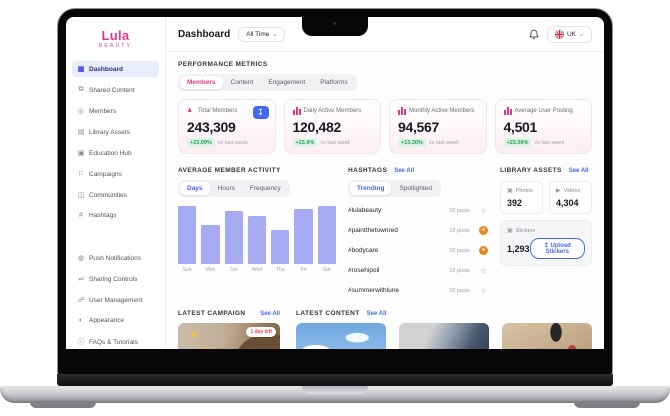 Image resolution: width=670 pixels, height=416 pixels. I want to click on metric-card-label: Monthly Active Members, so click(442, 111).